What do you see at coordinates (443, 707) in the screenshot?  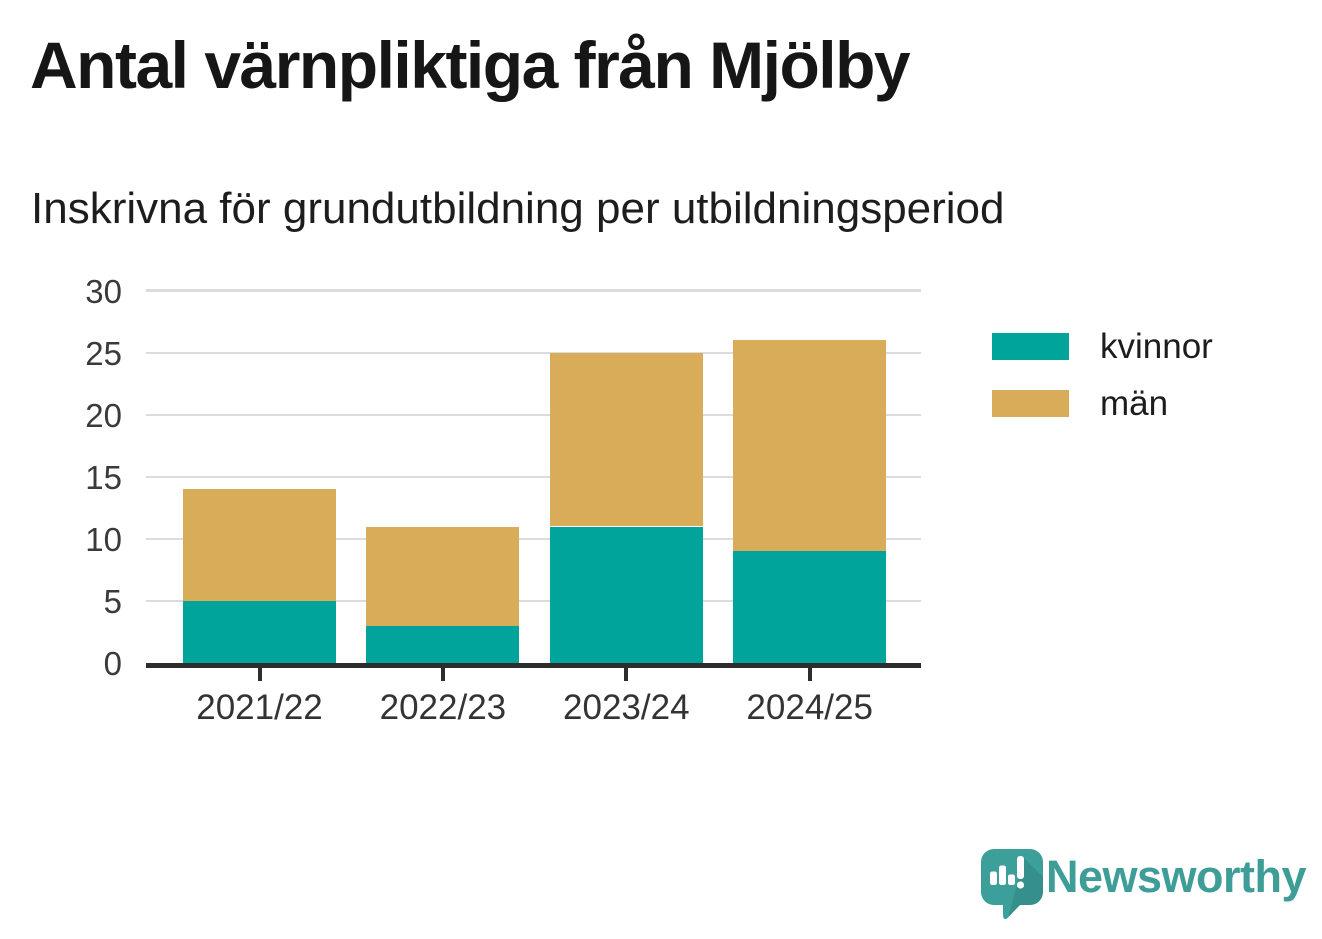 I see `x-axis-label-1: 2022/23` at bounding box center [443, 707].